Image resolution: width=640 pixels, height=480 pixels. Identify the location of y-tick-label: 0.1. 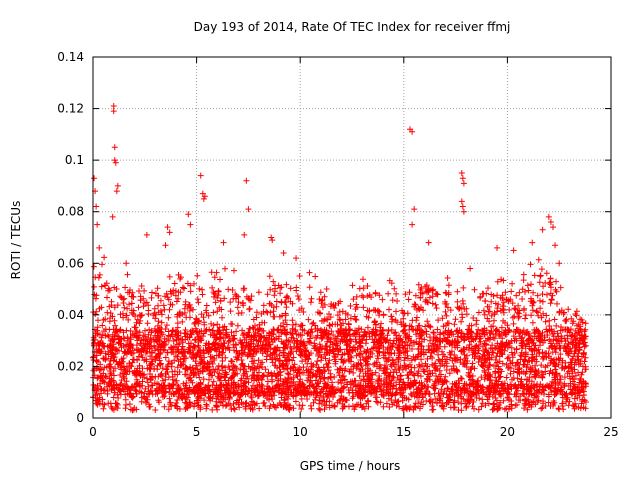
(74, 160).